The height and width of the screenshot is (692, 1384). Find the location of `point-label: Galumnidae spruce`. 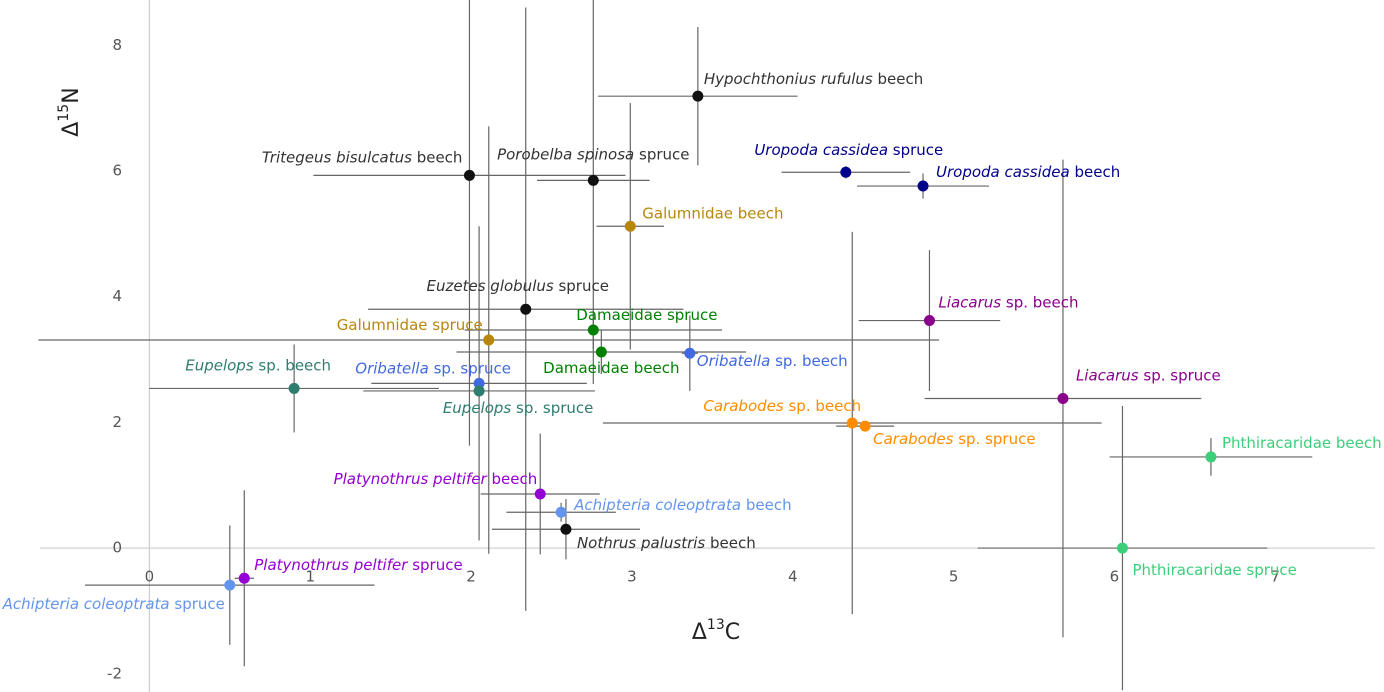

point-label: Galumnidae spruce is located at coordinates (410, 325).